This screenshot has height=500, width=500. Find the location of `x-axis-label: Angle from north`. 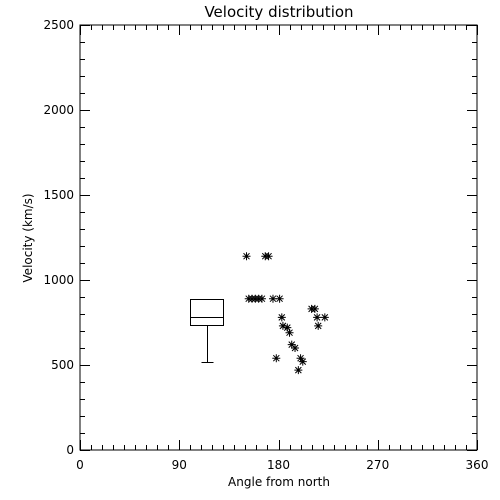

x-axis-label: Angle from north is located at coordinates (279, 482).